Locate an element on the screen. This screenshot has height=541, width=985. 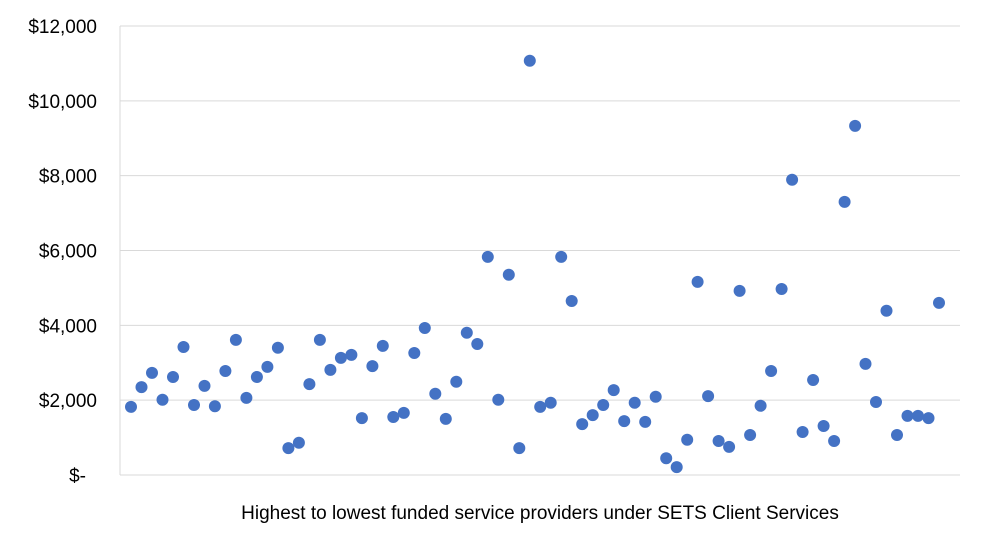
y-tick-label: $8,000 is located at coordinates (68, 177).